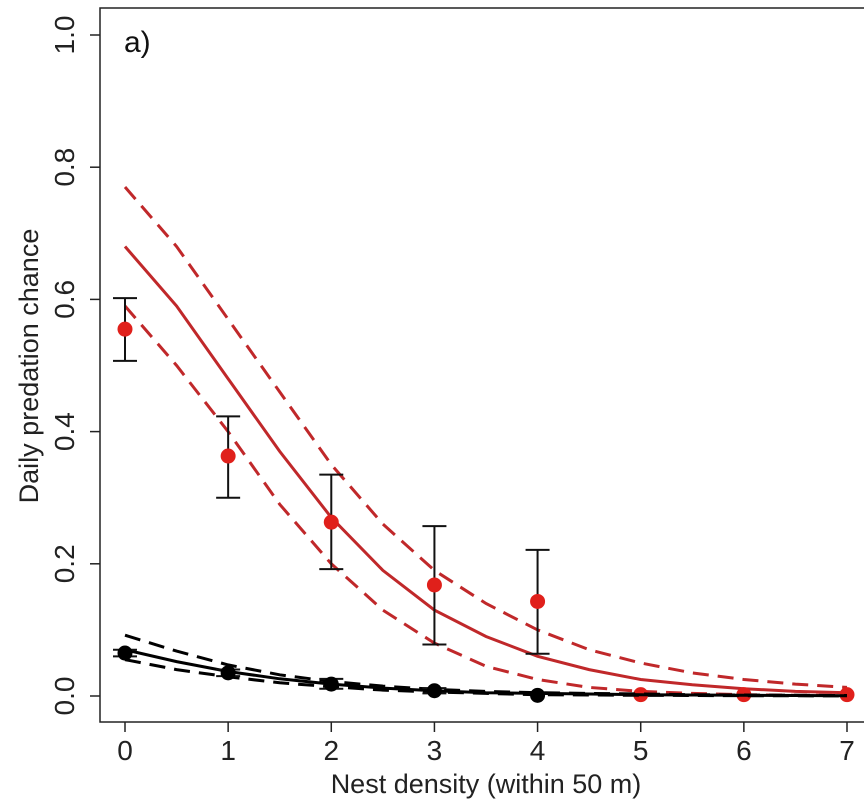 This screenshot has height=802, width=864. I want to click on y-tick-label: 0.0, so click(64, 696).